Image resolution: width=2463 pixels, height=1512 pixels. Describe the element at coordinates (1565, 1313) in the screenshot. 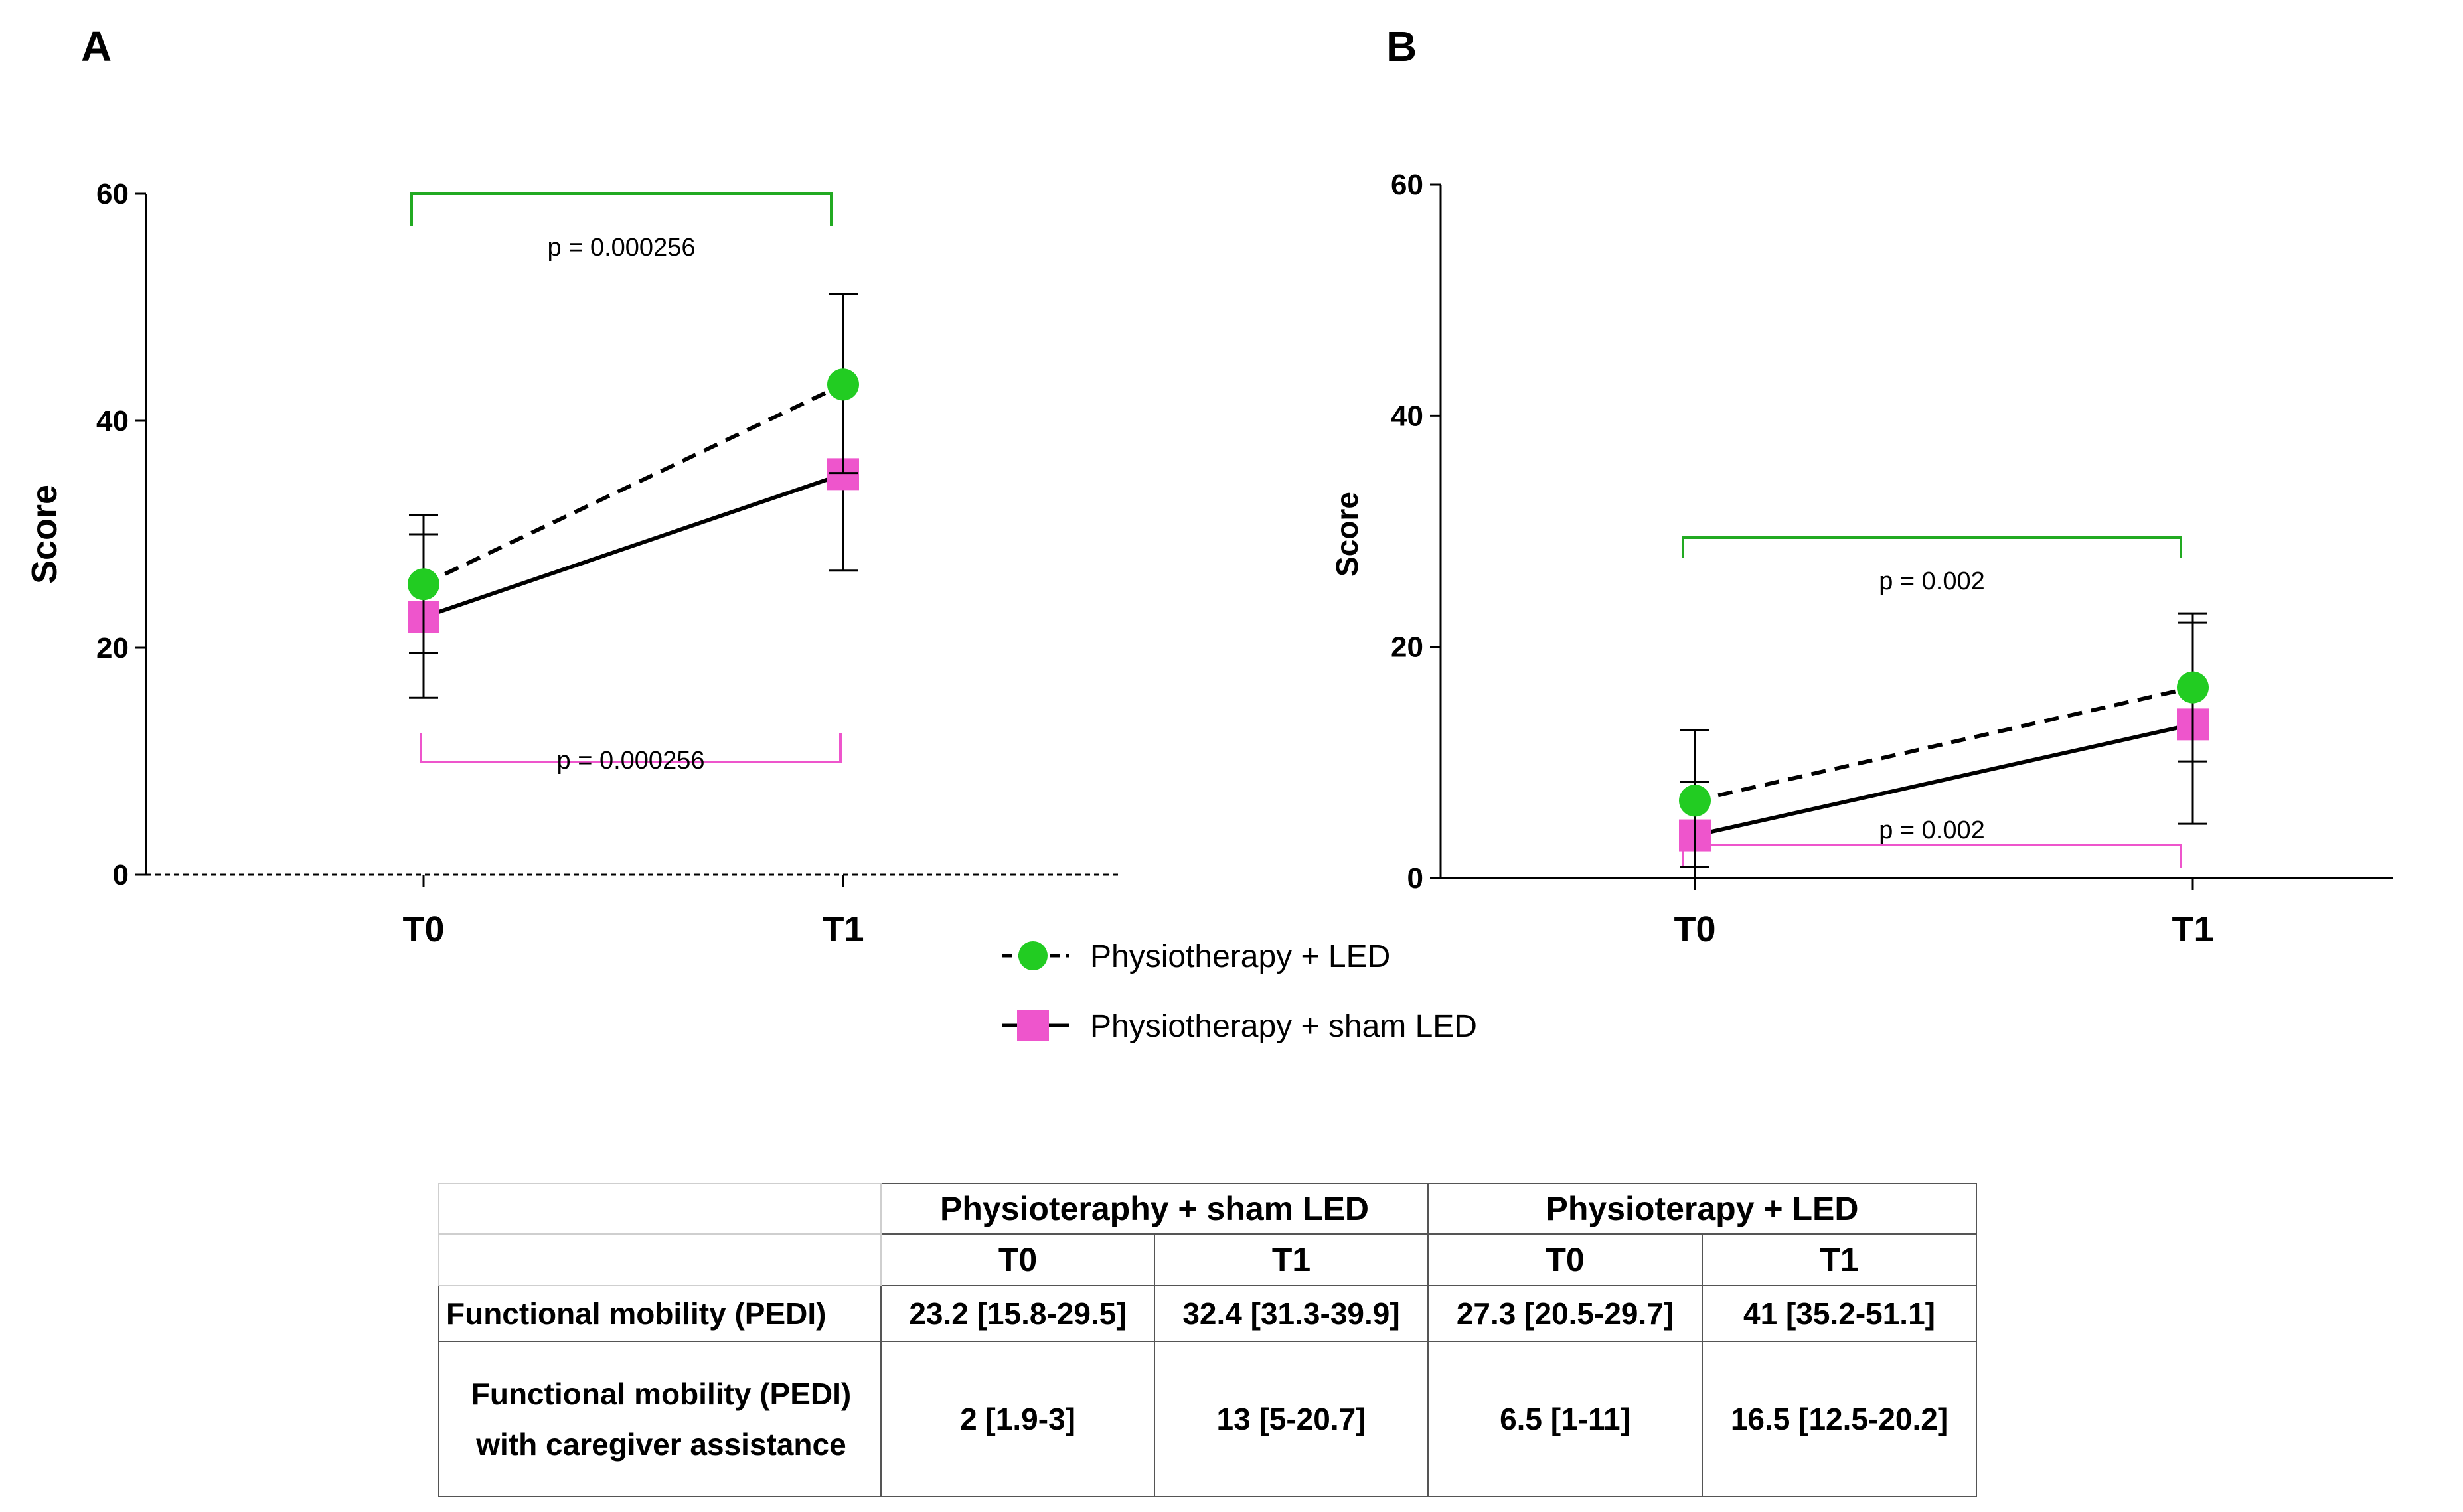

I see `table-cell: 27.3 [20.5-29.7]` at that location.